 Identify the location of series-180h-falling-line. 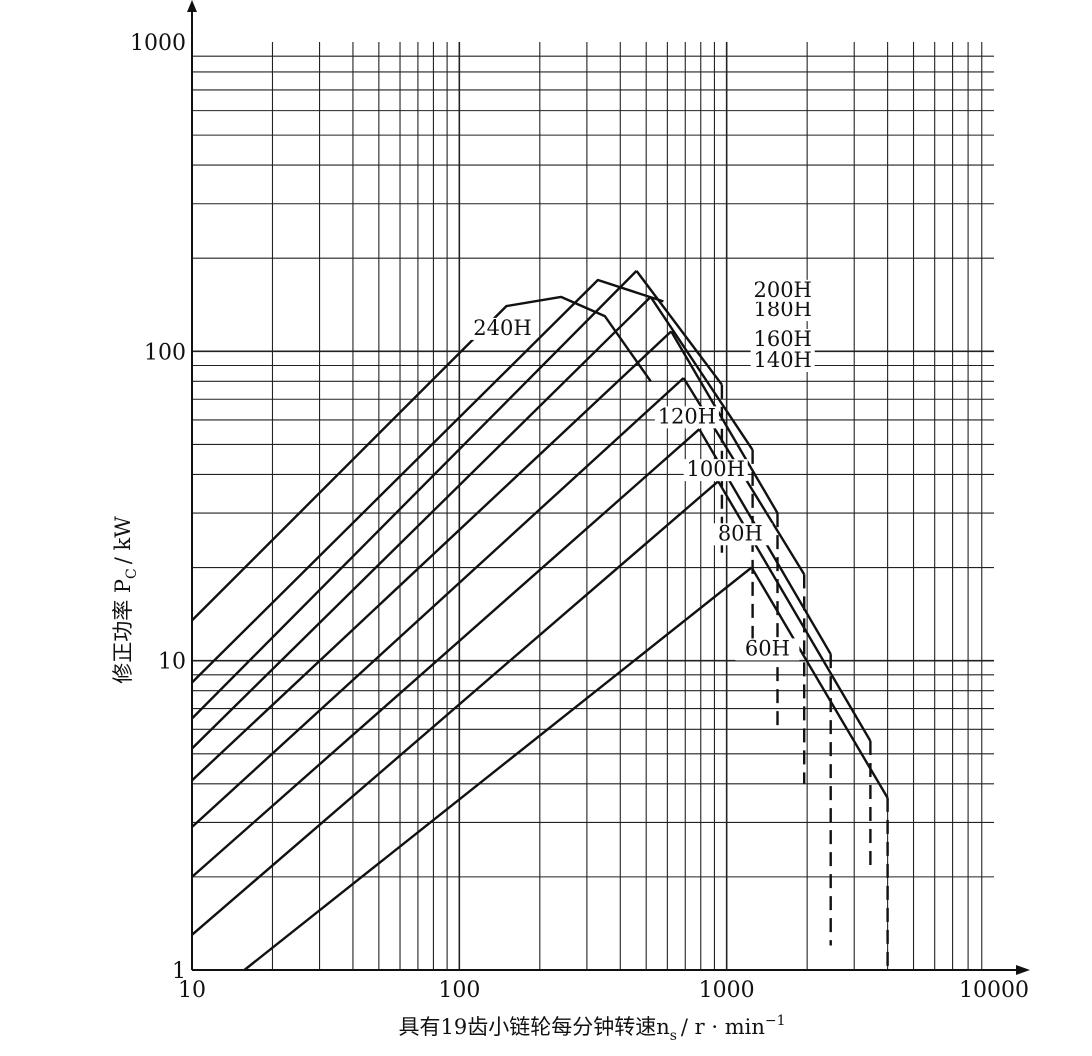
(679, 328).